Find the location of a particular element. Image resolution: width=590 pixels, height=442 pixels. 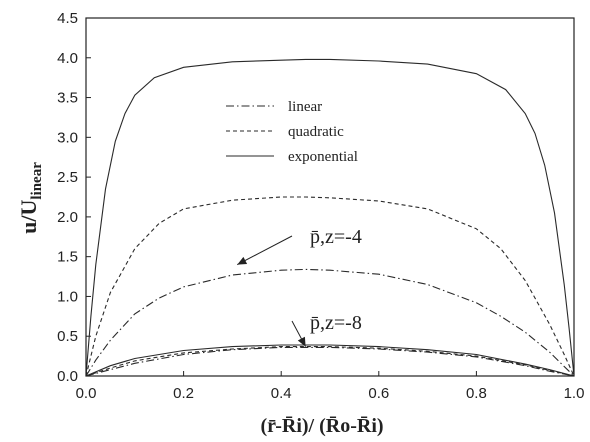

y-tick-label: 2.5 is located at coordinates (67, 177).